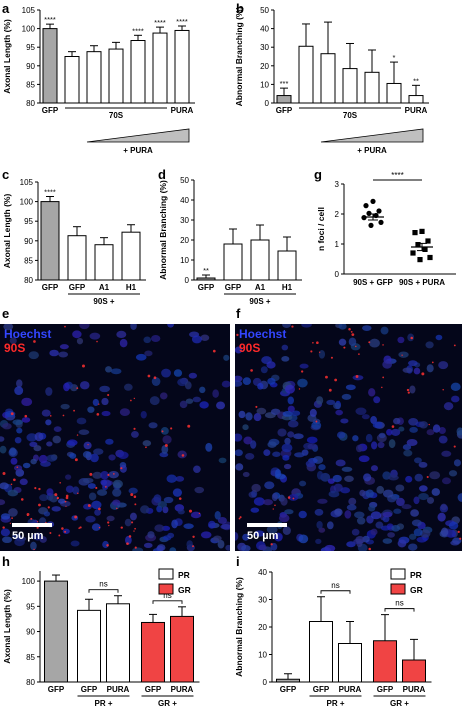 This screenshot has height=709, width=462. What do you see at coordinates (399, 703) in the screenshot?
I see `chart-i-group-label: GR +` at bounding box center [399, 703].